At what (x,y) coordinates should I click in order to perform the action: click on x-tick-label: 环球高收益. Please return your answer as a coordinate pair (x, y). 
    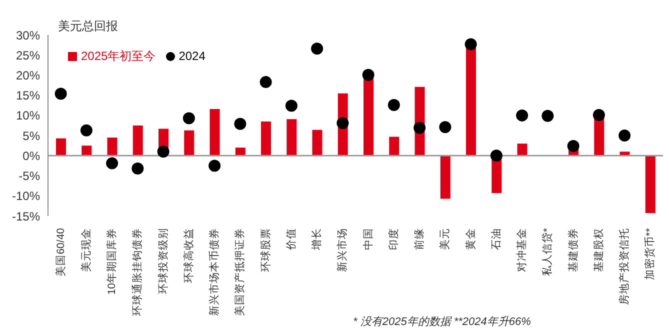
    Looking at the image, I should click on (188, 255).